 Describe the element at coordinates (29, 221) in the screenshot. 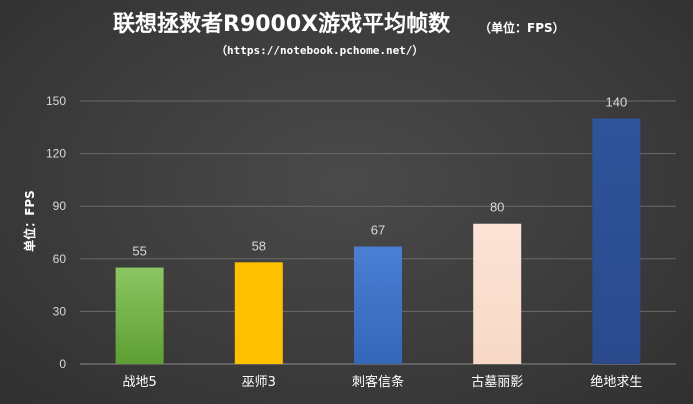

I see `y-axis-label: 单位：FPS` at that location.